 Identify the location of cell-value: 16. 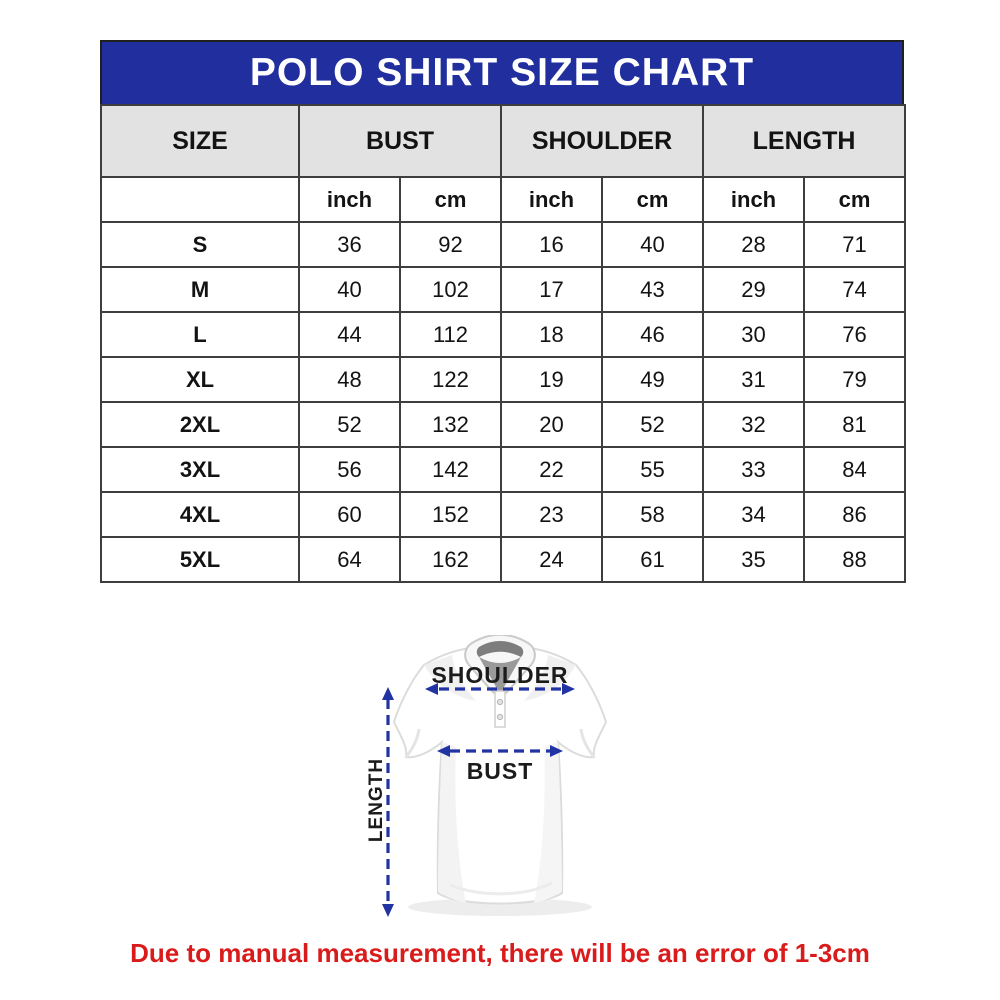
(551, 244).